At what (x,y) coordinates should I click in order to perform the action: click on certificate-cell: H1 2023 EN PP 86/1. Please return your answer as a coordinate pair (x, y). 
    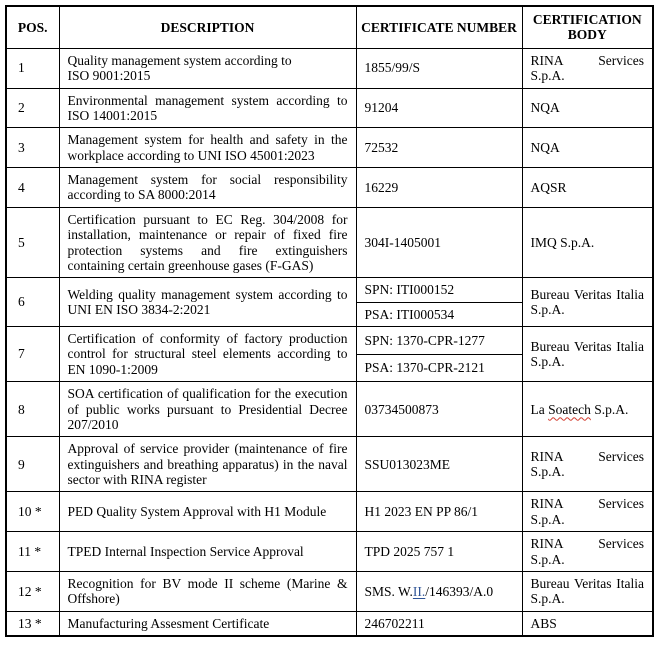
    Looking at the image, I should click on (439, 512).